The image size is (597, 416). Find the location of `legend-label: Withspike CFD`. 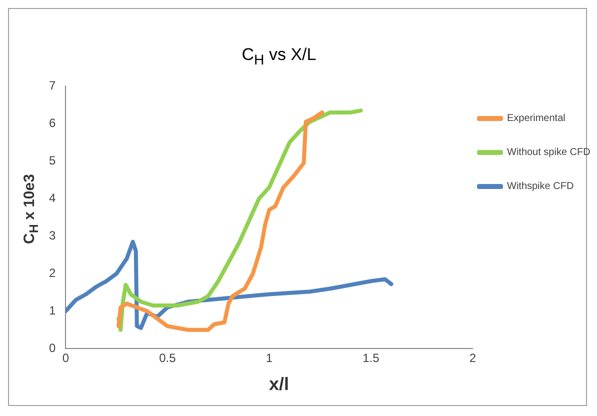

legend-label: Withspike CFD is located at coordinates (540, 186).